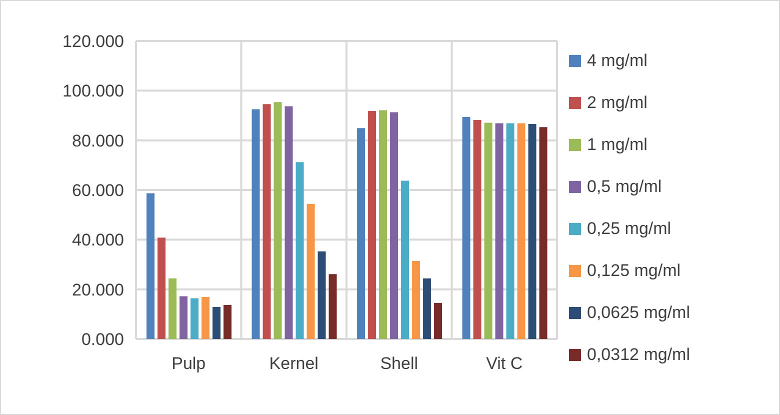 This screenshot has width=780, height=415. I want to click on x-tick-label: Vit C, so click(504, 364).